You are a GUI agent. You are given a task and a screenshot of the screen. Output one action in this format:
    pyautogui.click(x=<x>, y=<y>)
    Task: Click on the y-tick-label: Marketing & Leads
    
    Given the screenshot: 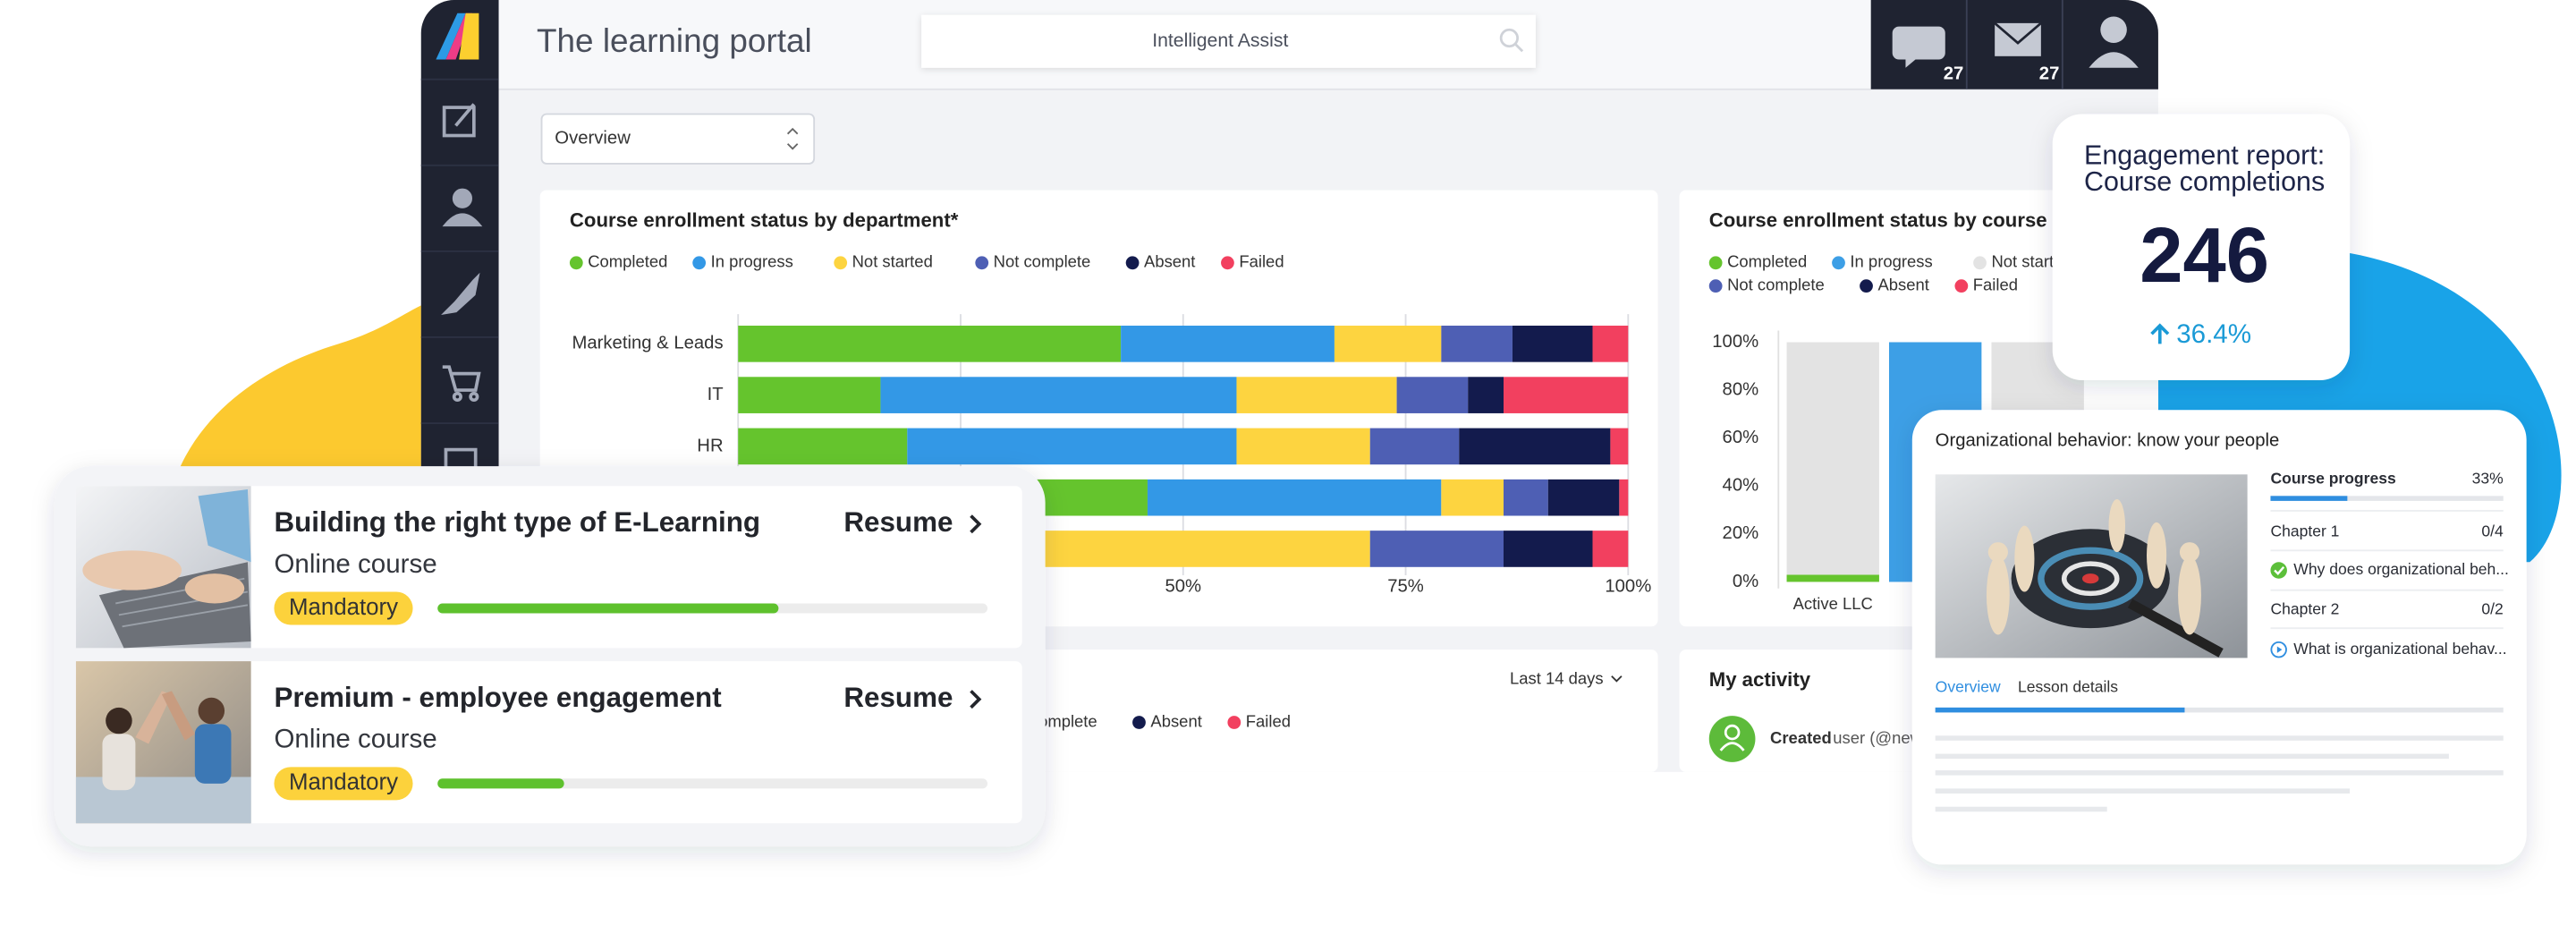 What is the action you would take?
    pyautogui.click(x=647, y=343)
    